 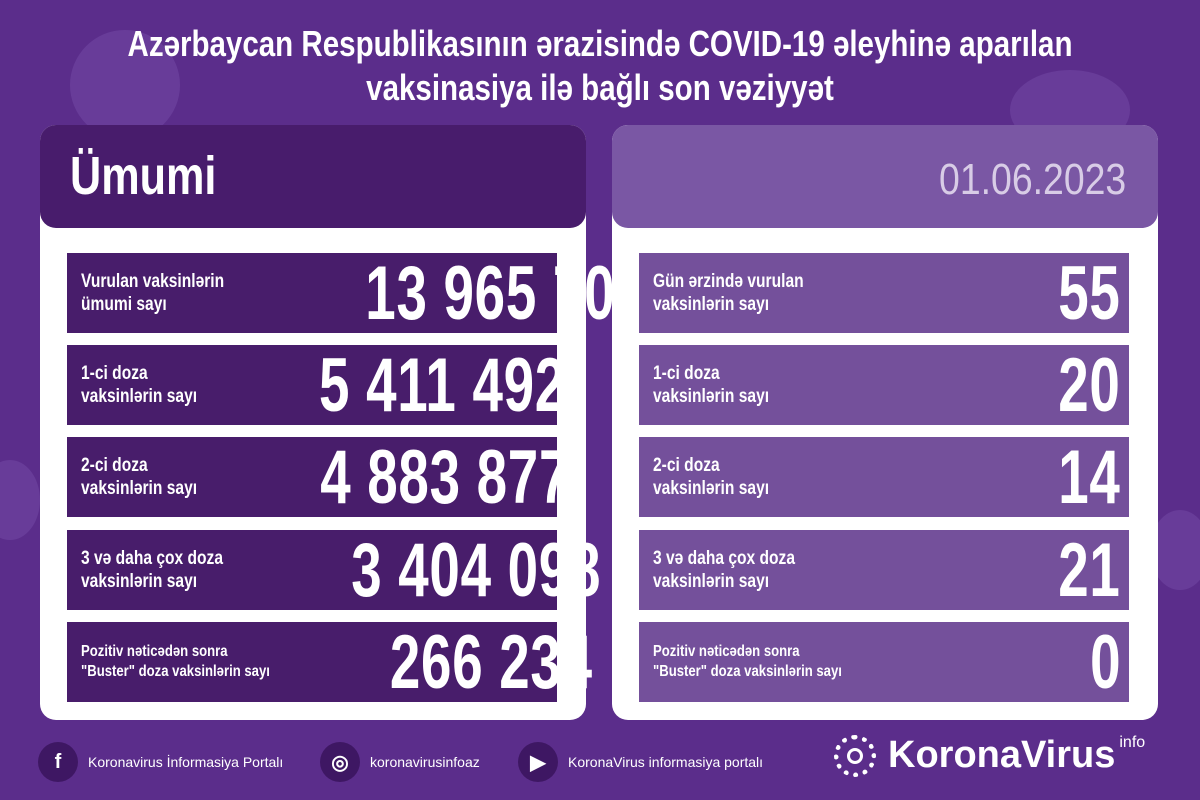 What do you see at coordinates (476, 570) in the screenshot?
I see `stat-value: 3 404 098` at bounding box center [476, 570].